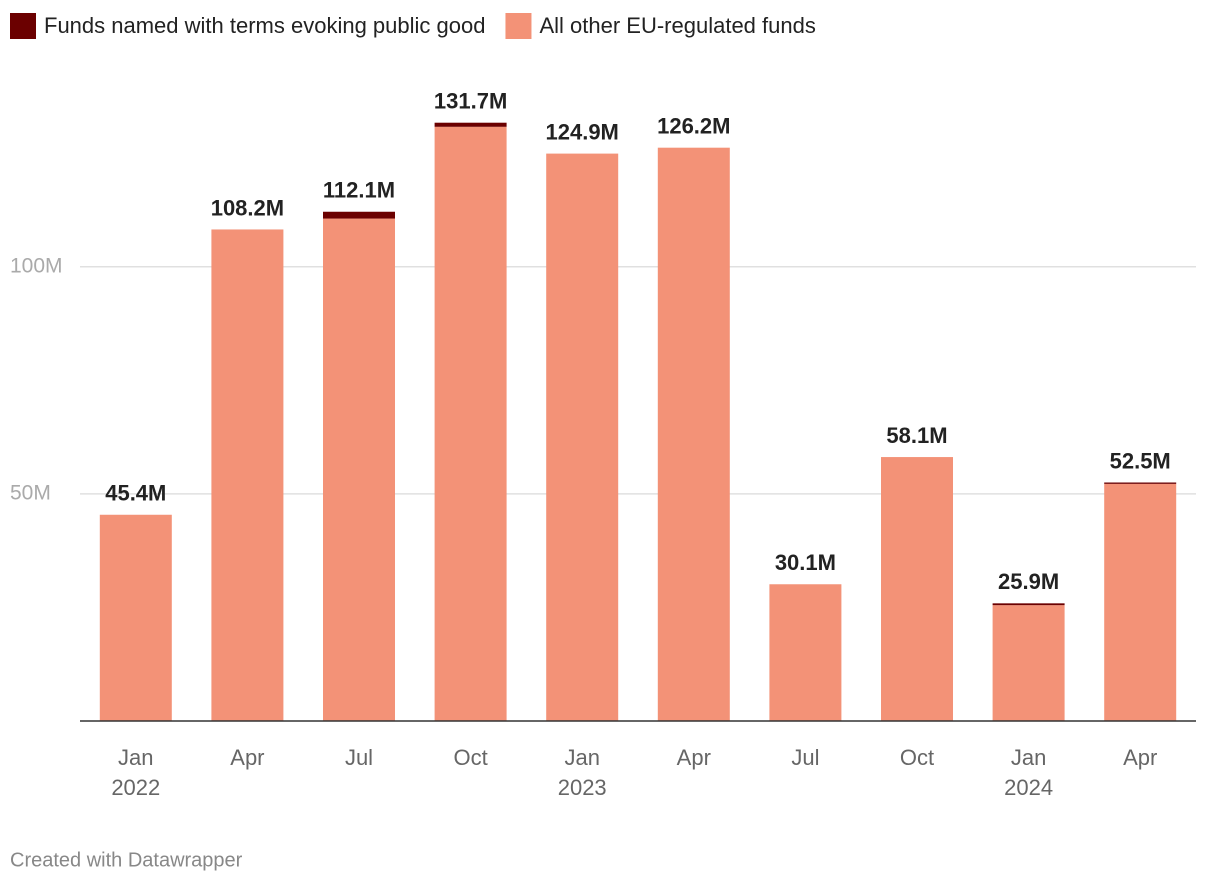  Describe the element at coordinates (126, 860) in the screenshot. I see `footer: Created with Datawrapper` at that location.